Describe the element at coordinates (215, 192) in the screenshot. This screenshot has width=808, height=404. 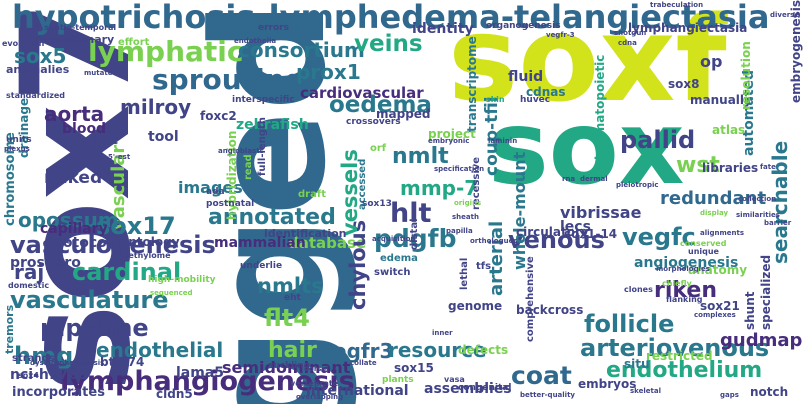
I see `word-ada: ada` at that location.